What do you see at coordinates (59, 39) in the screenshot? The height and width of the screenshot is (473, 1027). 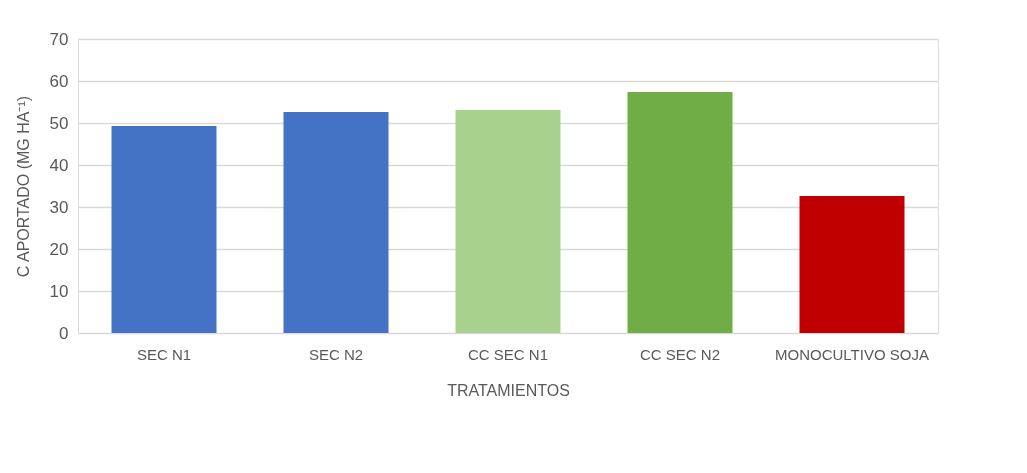 I see `y-tick-label: 70` at bounding box center [59, 39].